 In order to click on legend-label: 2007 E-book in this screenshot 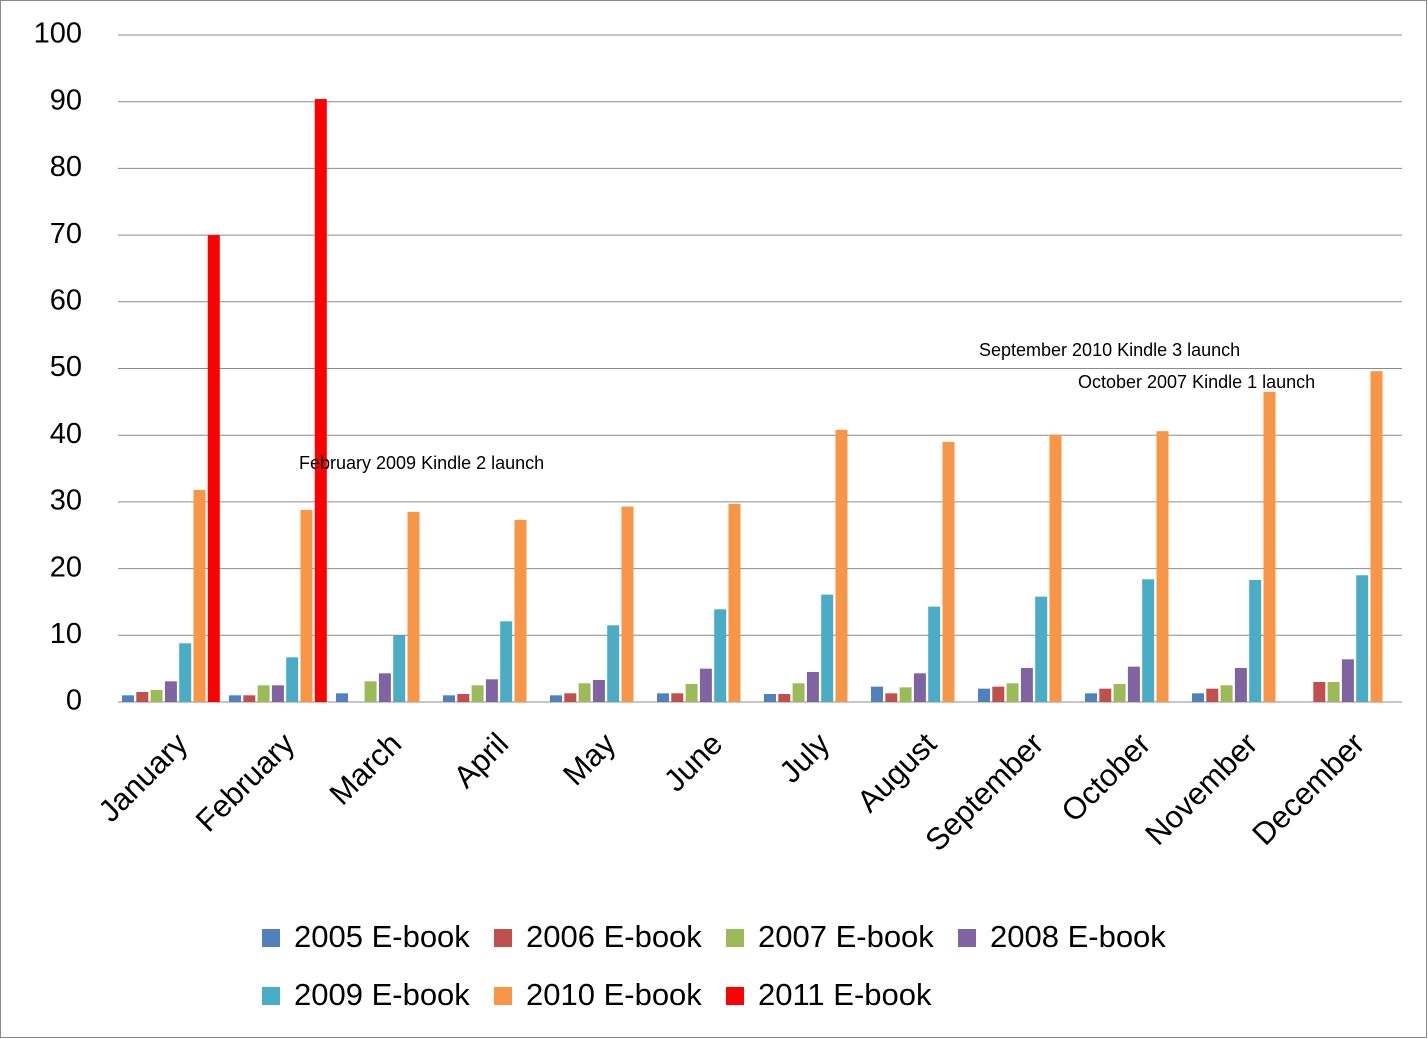, I will do `click(846, 936)`.